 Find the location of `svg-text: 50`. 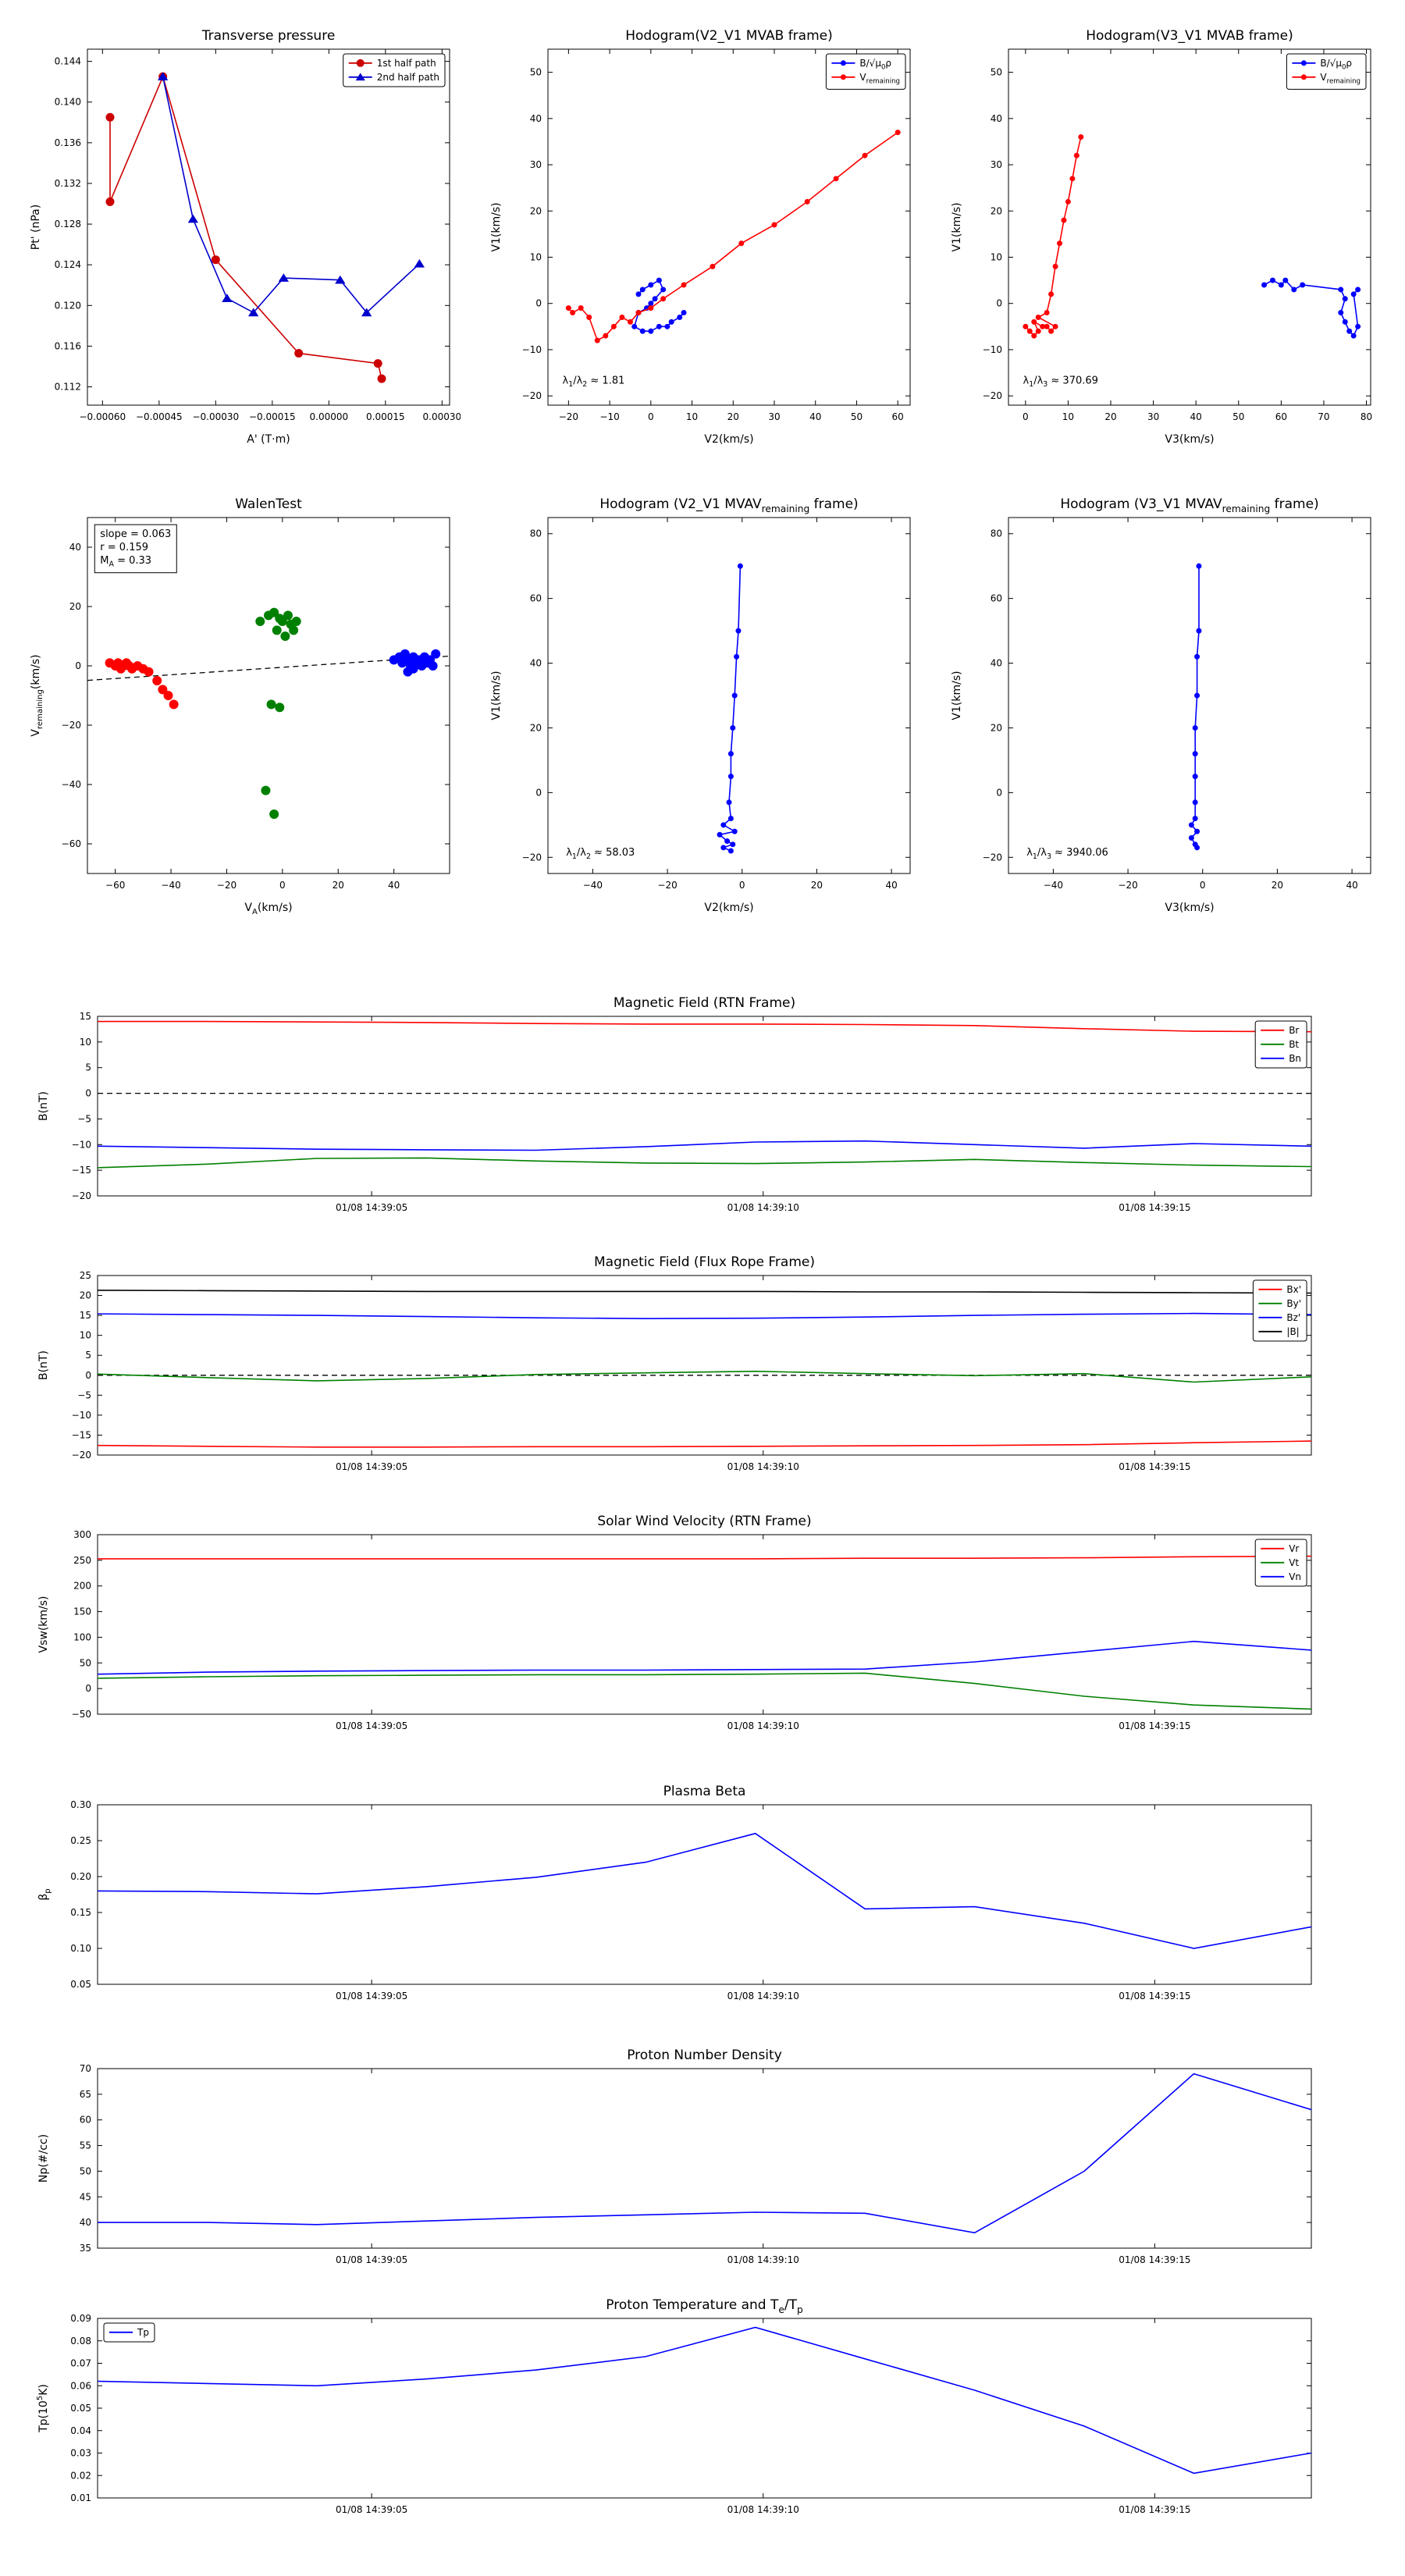

svg-text: 50 is located at coordinates (857, 416).